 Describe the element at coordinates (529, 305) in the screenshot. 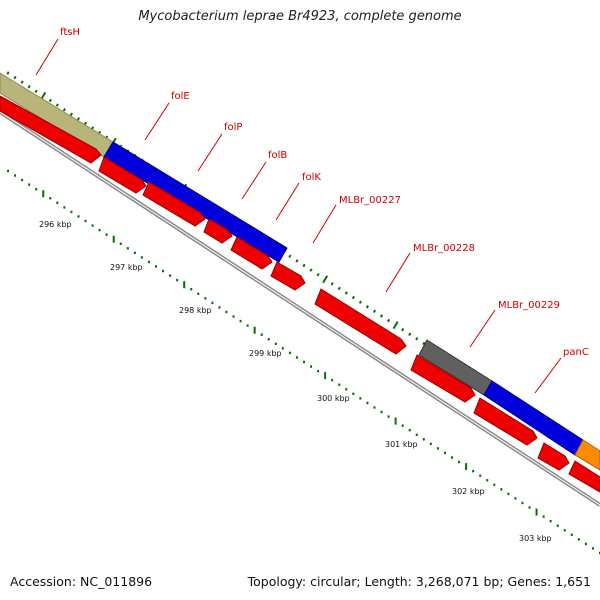

I see `gene-label-MLBr_00229: MLBr_00229` at that location.